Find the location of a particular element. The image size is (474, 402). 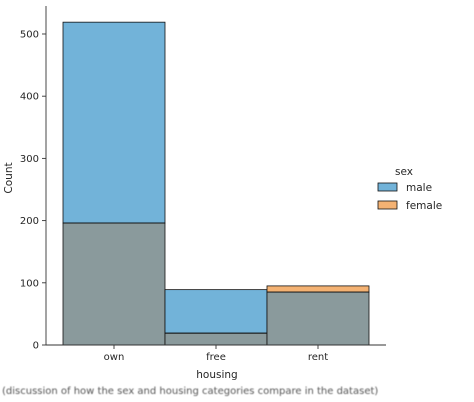

y-axis-label: Count is located at coordinates (9, 177).